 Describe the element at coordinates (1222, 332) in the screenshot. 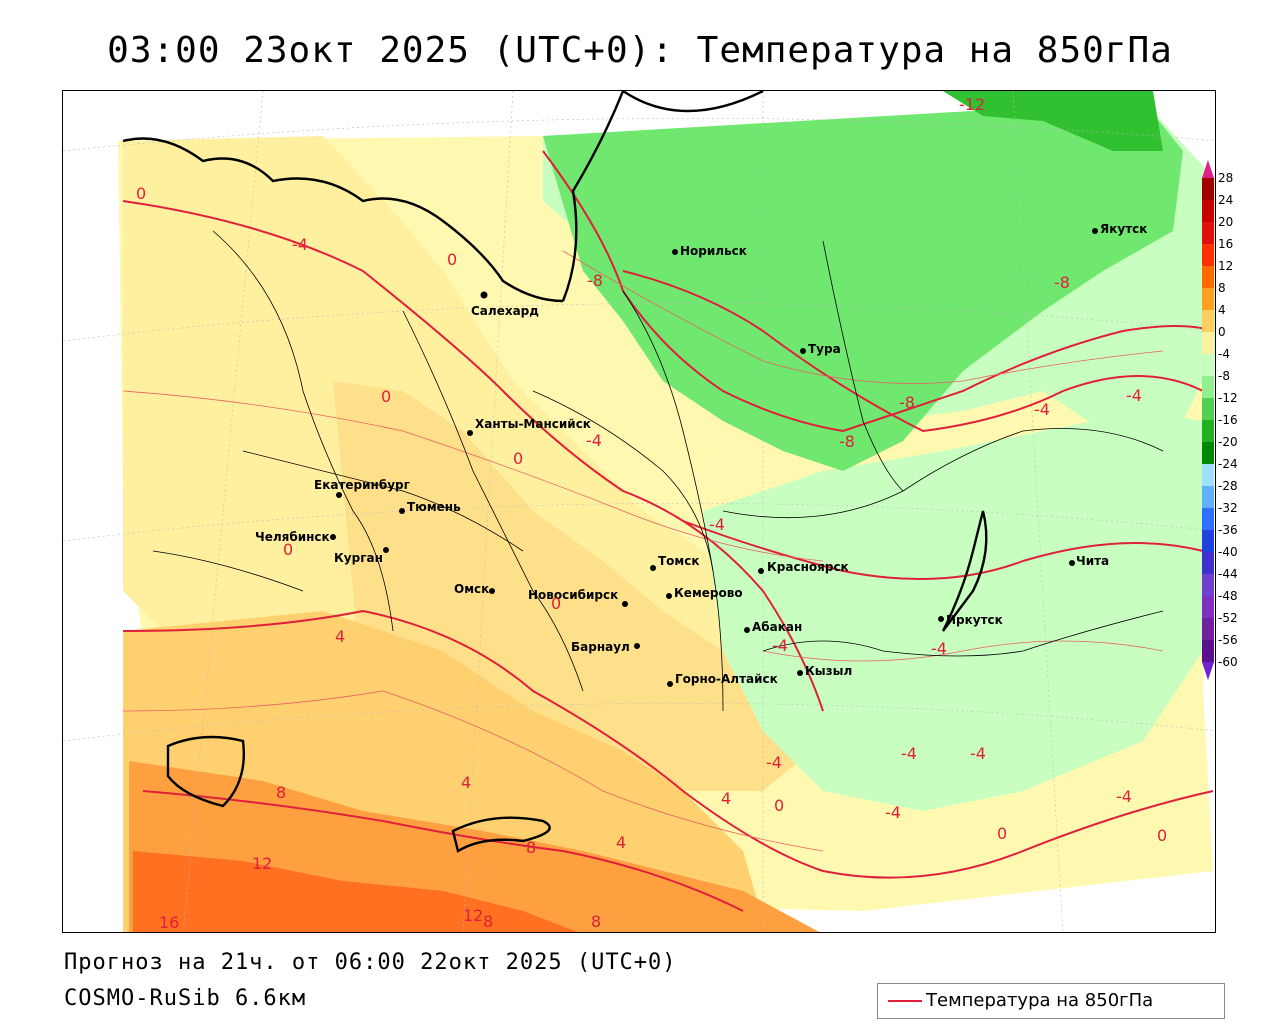

I see `scale-tick-label: 0` at that location.